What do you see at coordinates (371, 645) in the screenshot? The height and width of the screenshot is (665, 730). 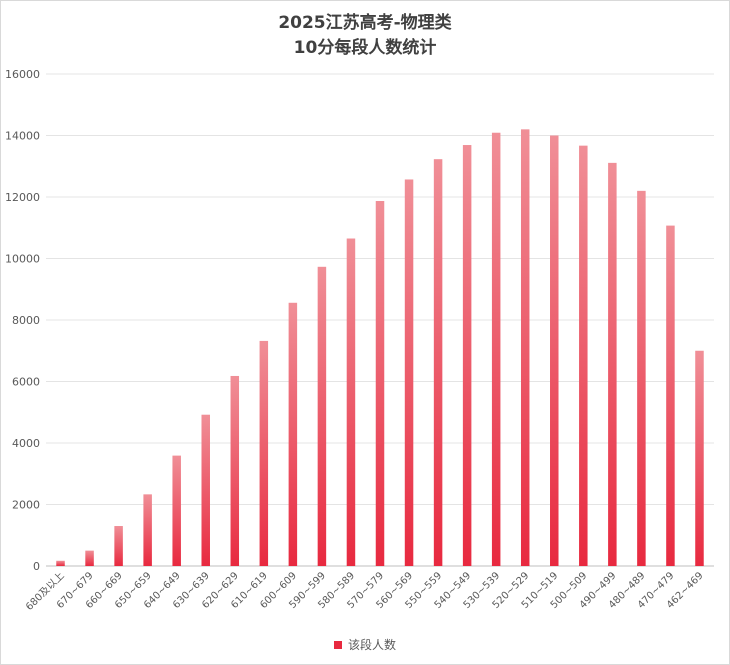 I see `legend-label: 该段人数` at bounding box center [371, 645].